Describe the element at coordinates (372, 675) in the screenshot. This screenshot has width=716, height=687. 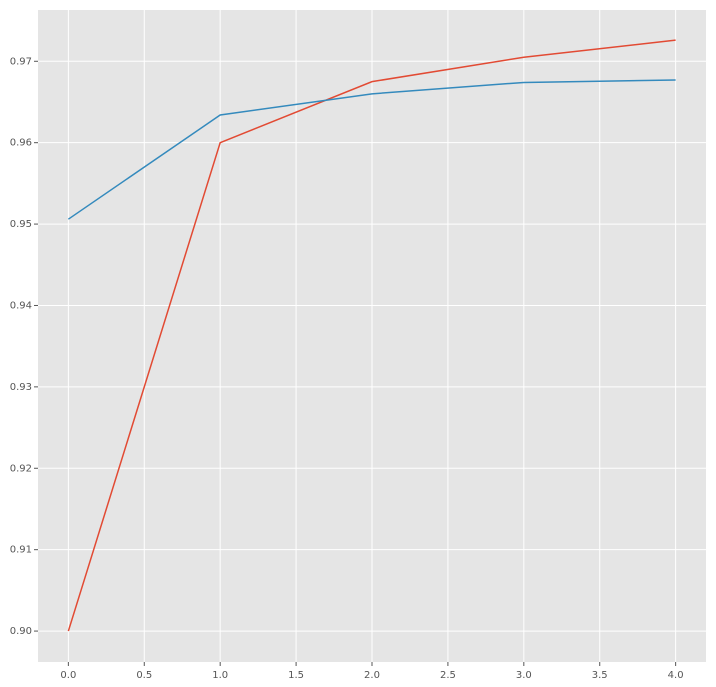
I see `x-tick-label: 2.0` at that location.